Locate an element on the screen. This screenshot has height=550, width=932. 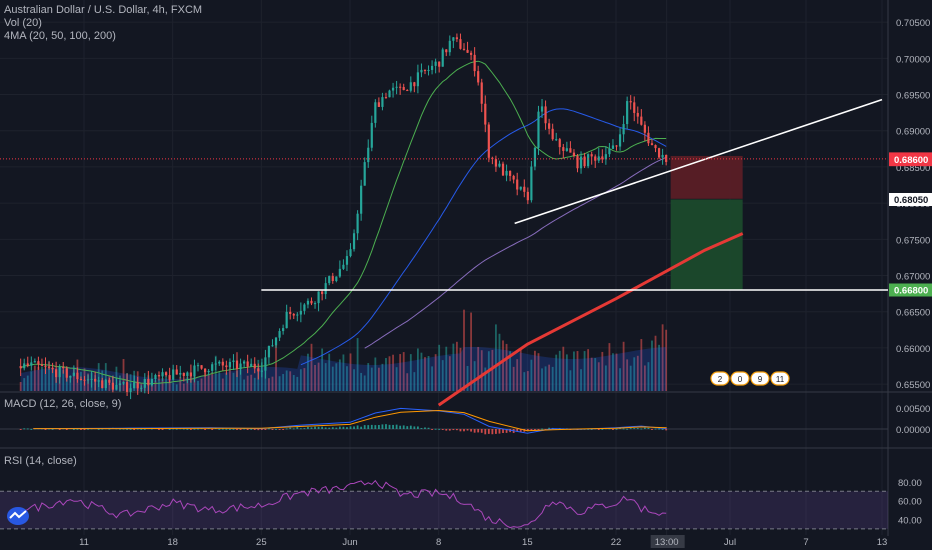
time-axis-label: 22 is located at coordinates (616, 542).